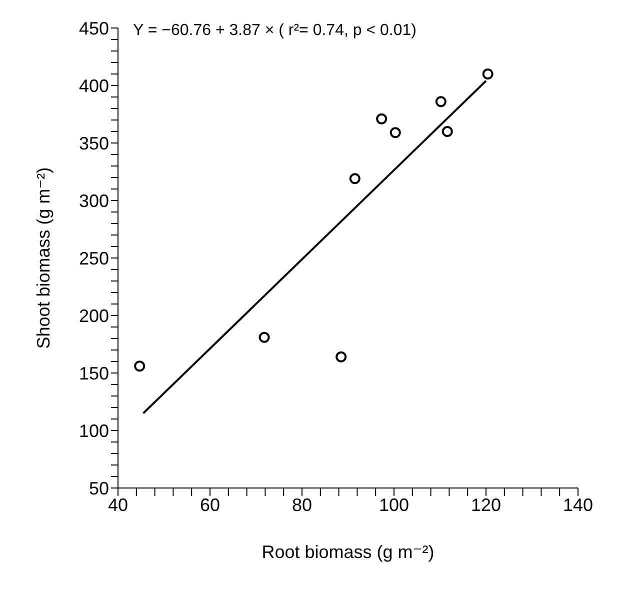  What do you see at coordinates (210, 504) in the screenshot?
I see `x-tick-label: 60` at bounding box center [210, 504].